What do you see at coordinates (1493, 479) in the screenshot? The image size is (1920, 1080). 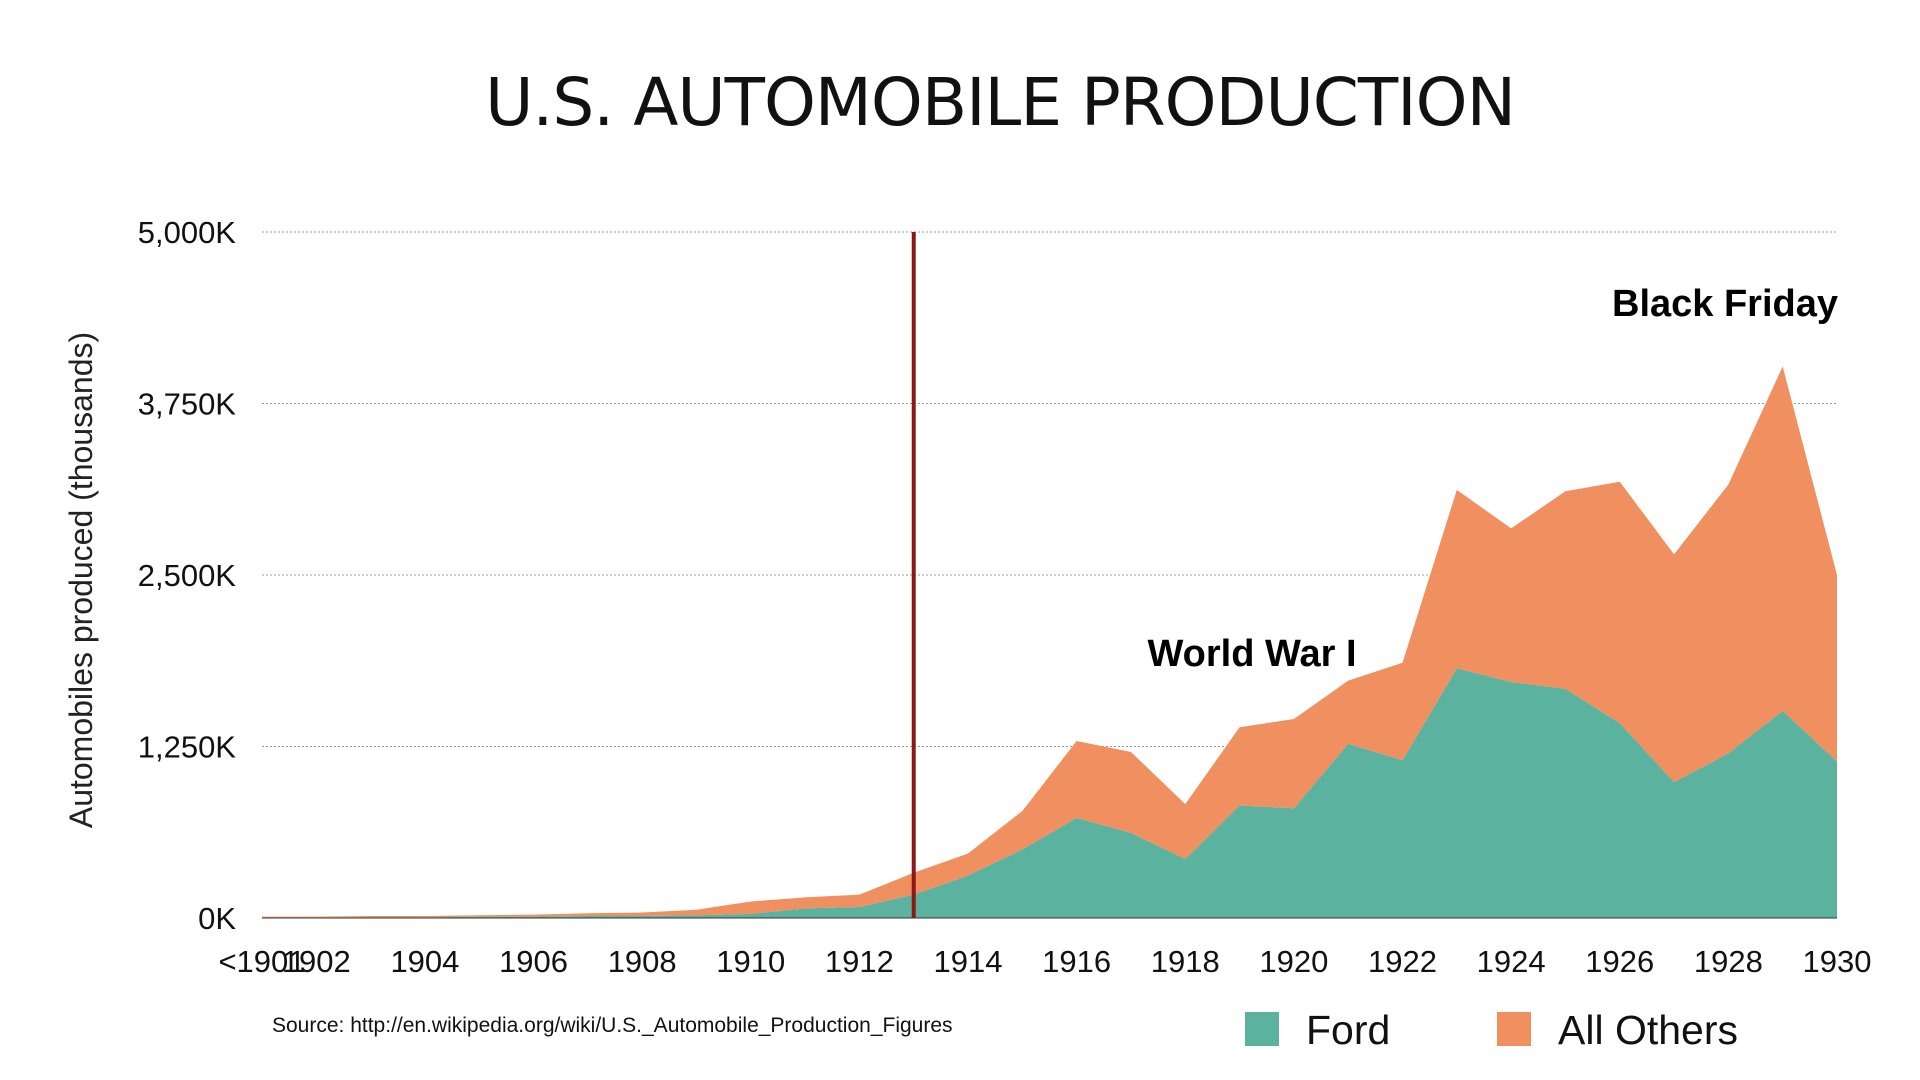 I see `annotations: World War I Black Friday` at bounding box center [1493, 479].